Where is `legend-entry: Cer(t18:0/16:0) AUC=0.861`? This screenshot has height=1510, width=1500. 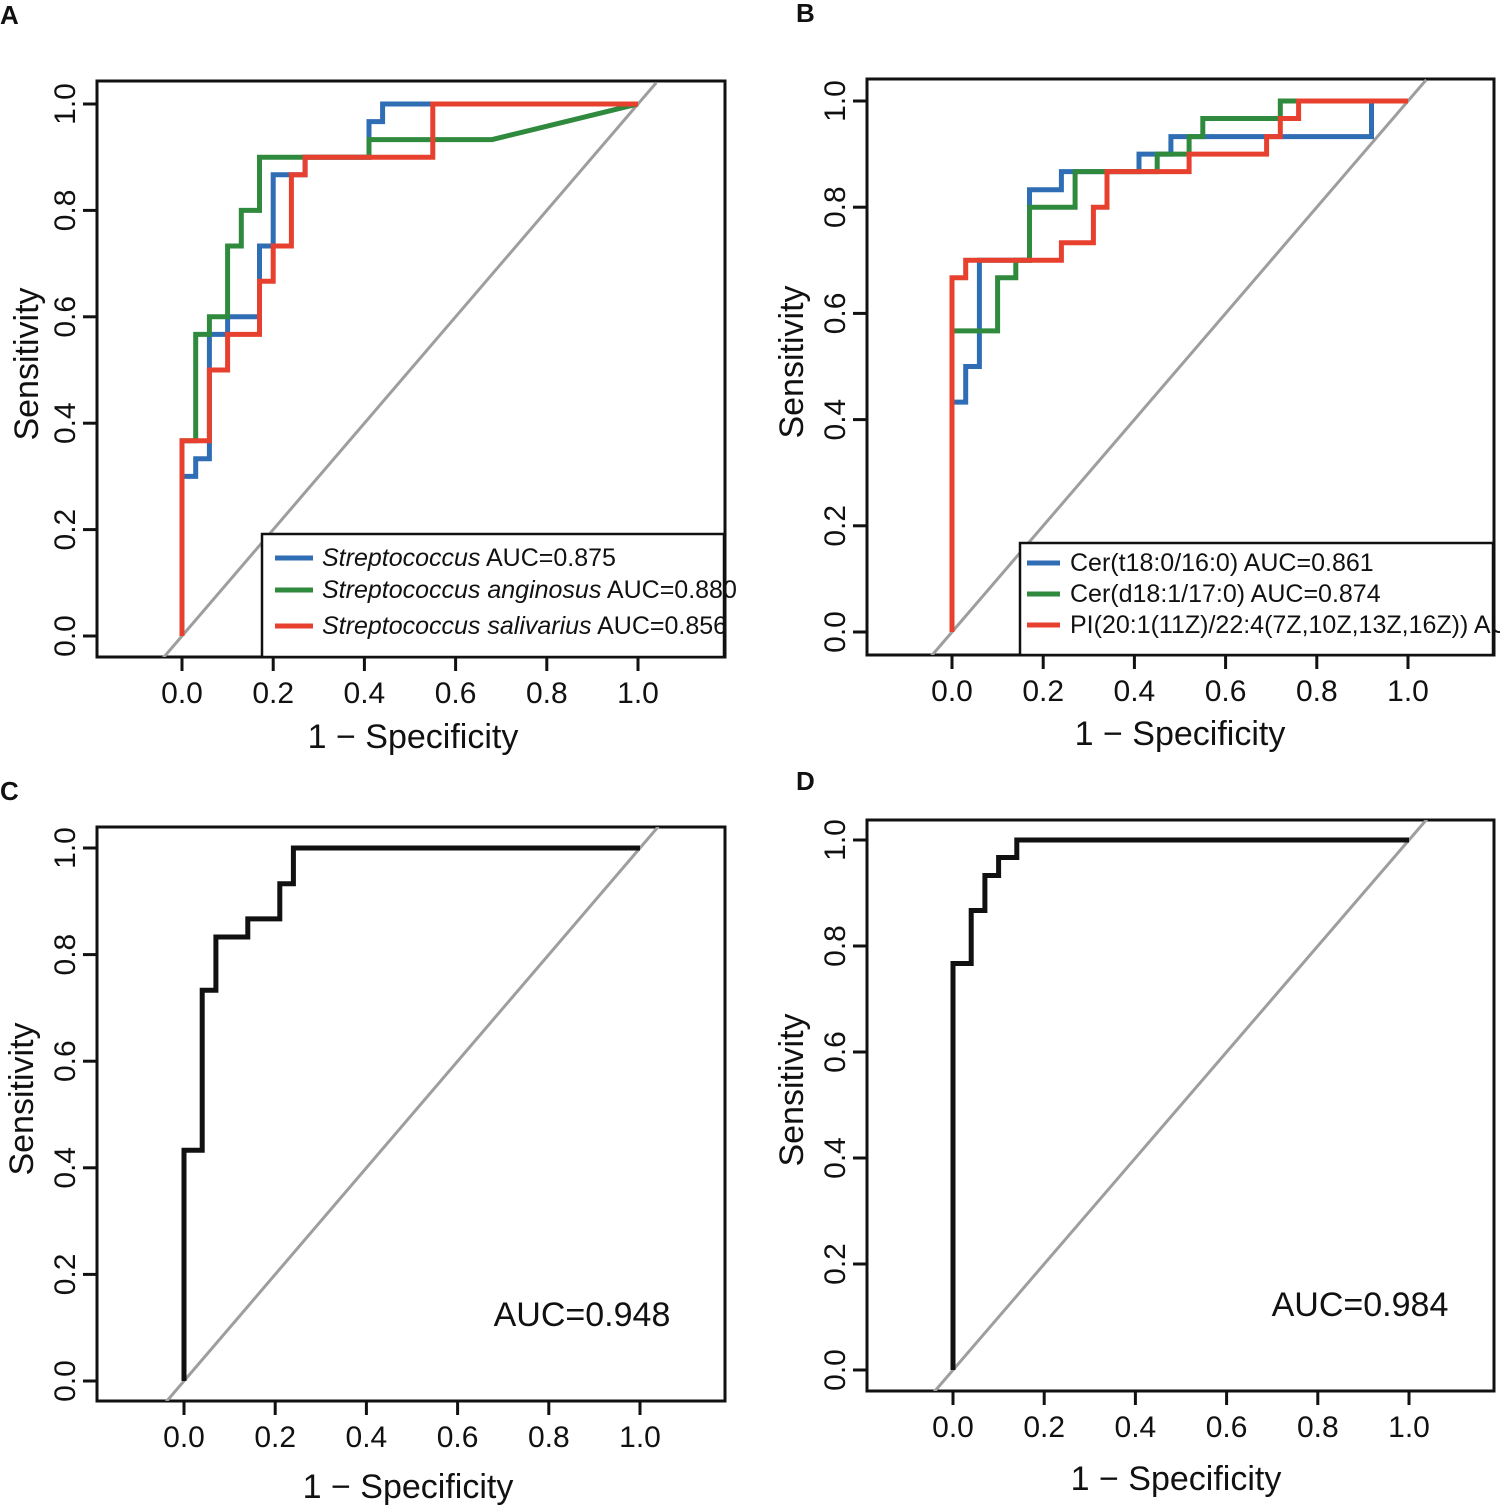 legend-entry: Cer(t18:0/16:0) AUC=0.861 is located at coordinates (1222, 563).